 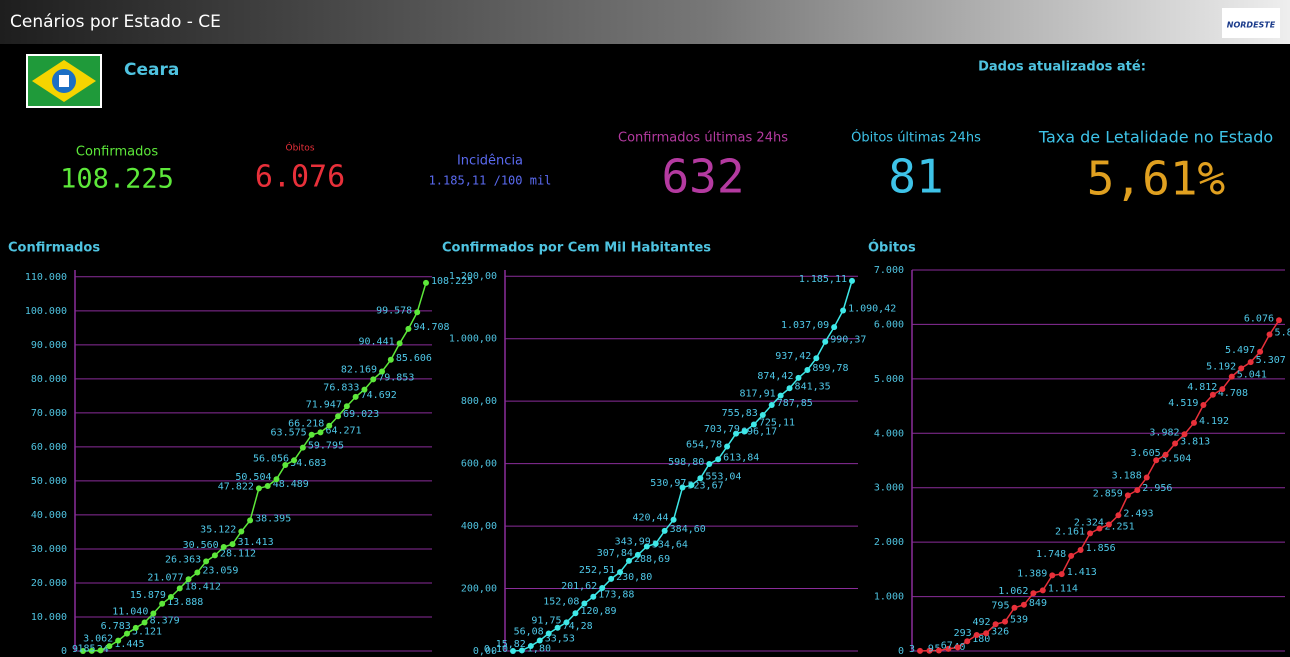 What do you see at coordinates (889, 379) in the screenshot?
I see `y-tick-label: 5.000` at bounding box center [889, 379].